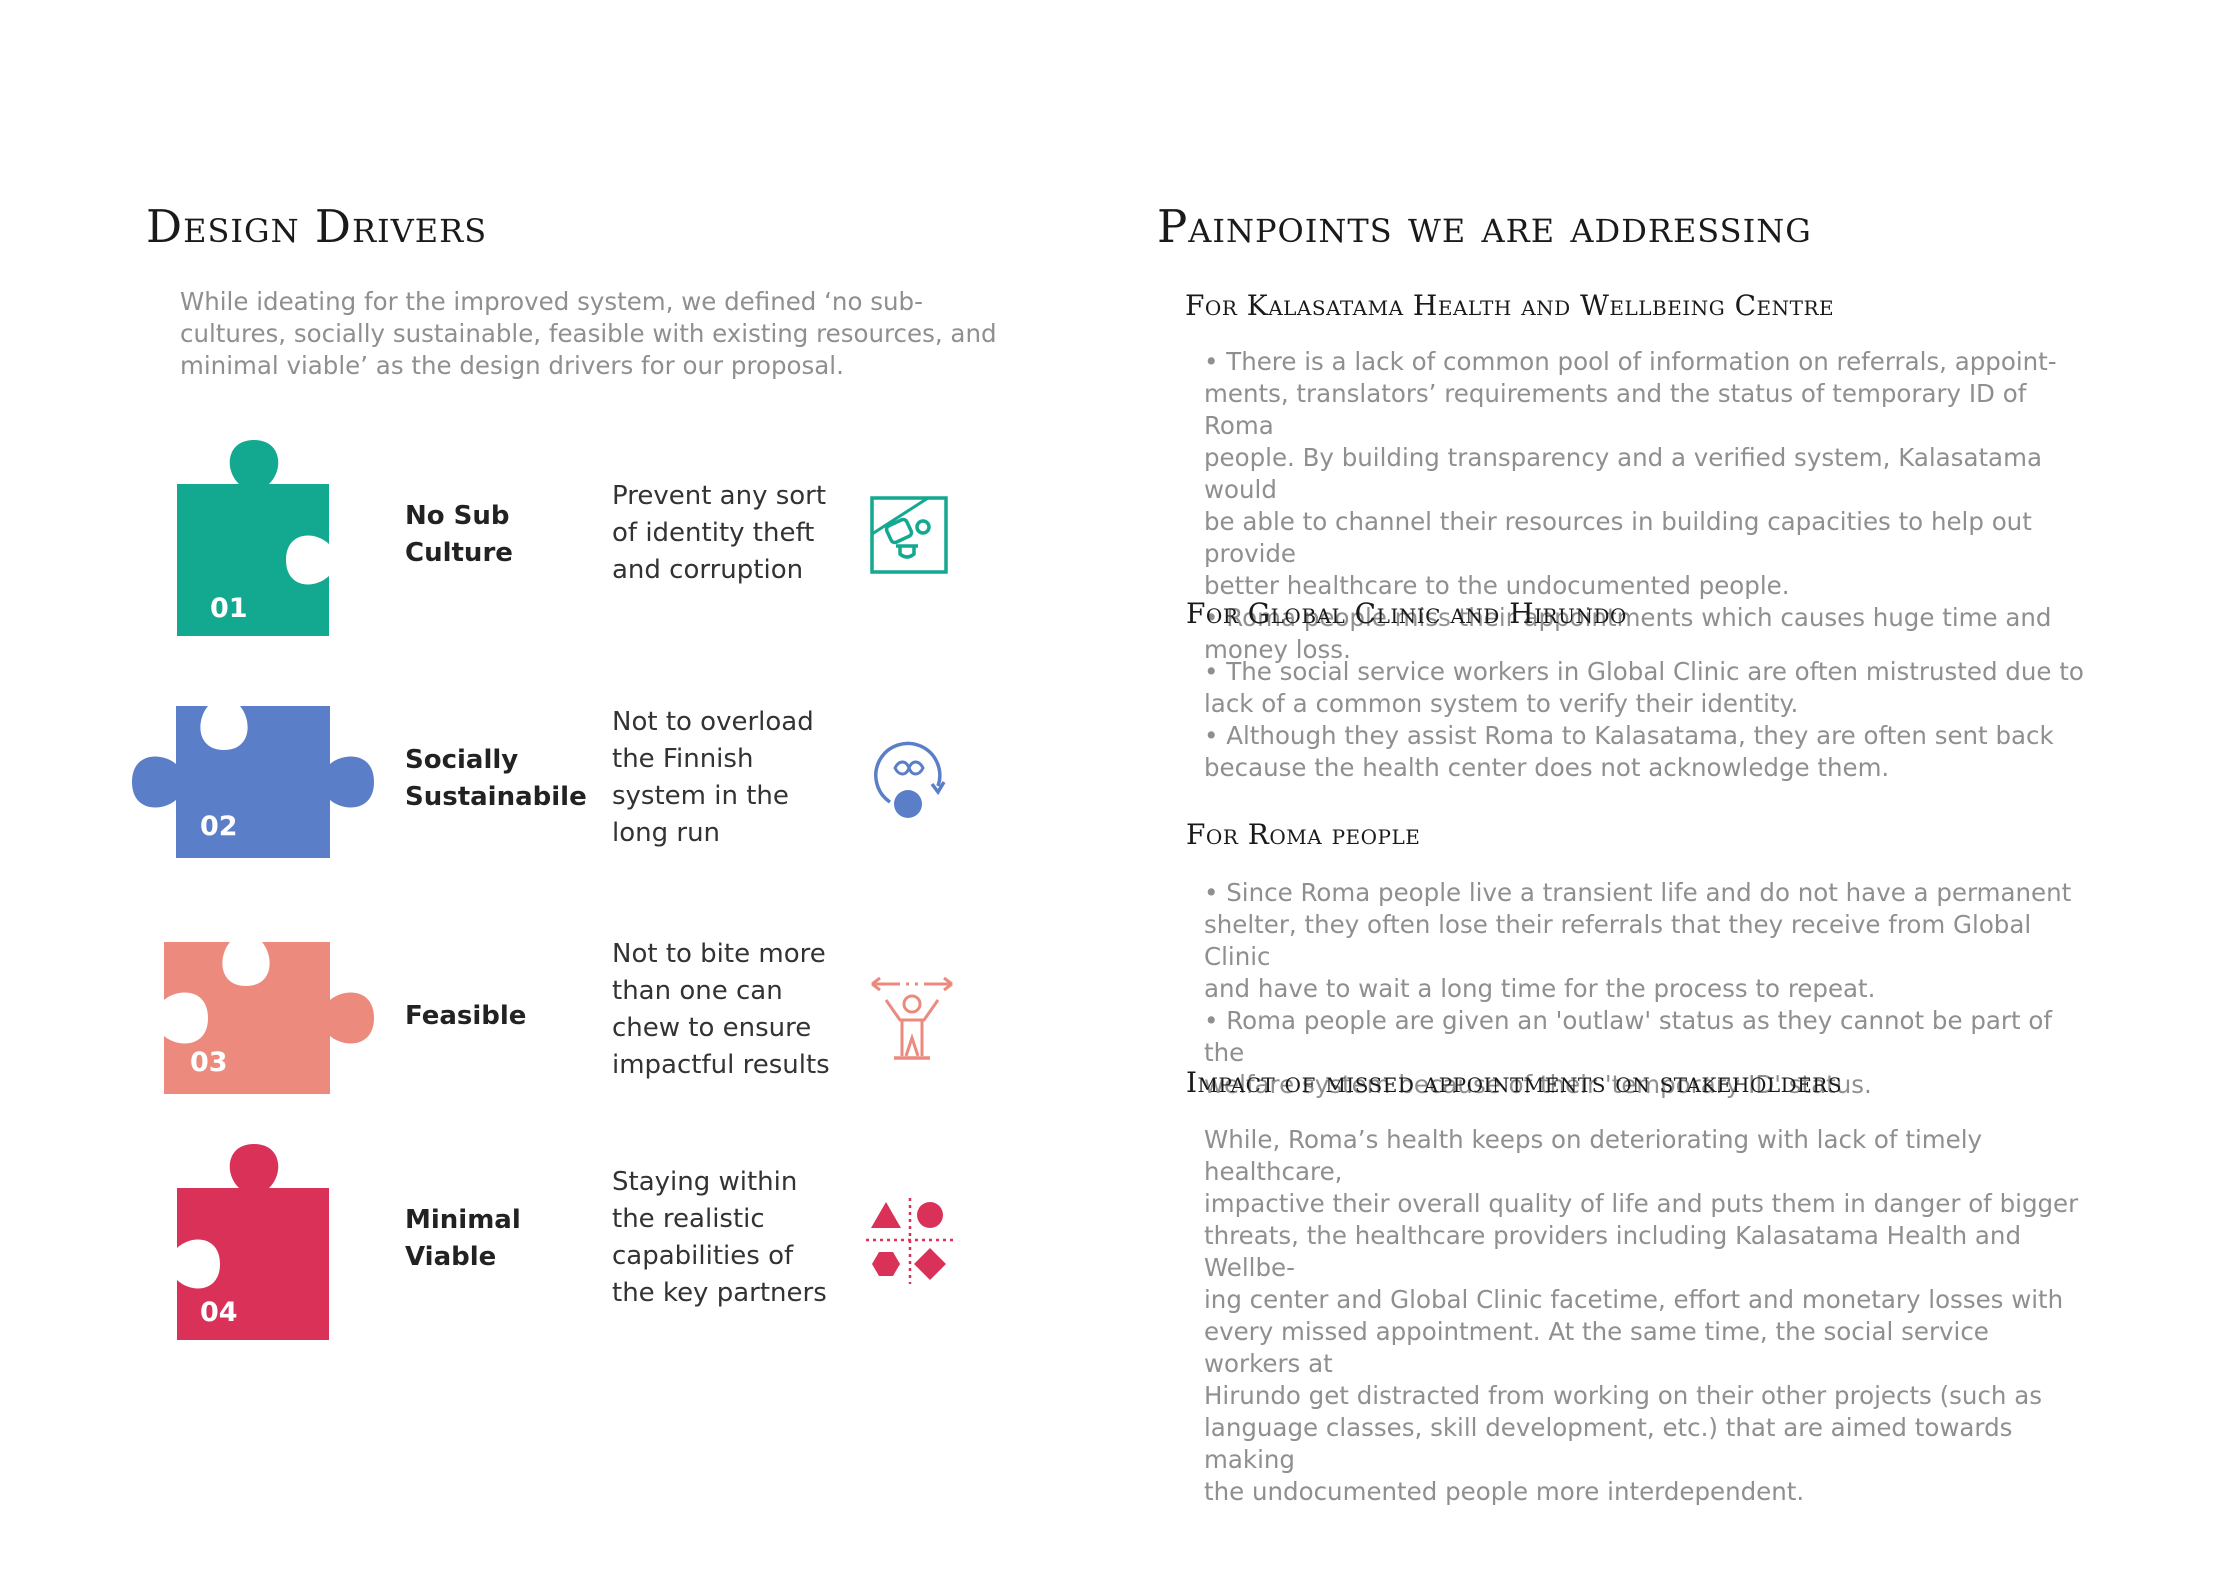 This screenshot has height=1570, width=2220. I want to click on driver-name-02: Socially Sustainabile, so click(496, 778).